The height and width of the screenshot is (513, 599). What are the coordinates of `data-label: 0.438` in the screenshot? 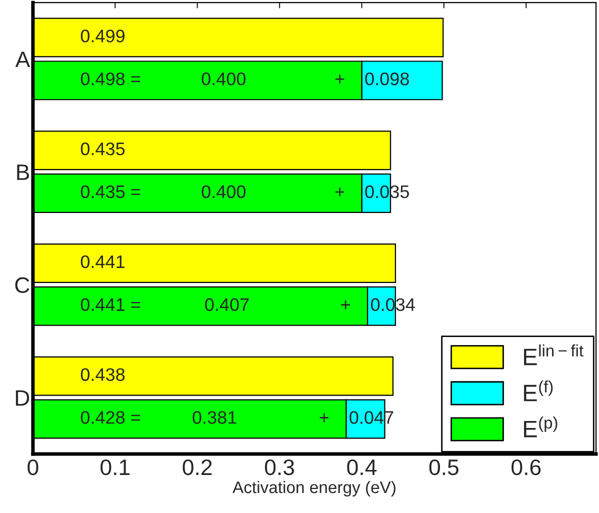 It's located at (102, 374).